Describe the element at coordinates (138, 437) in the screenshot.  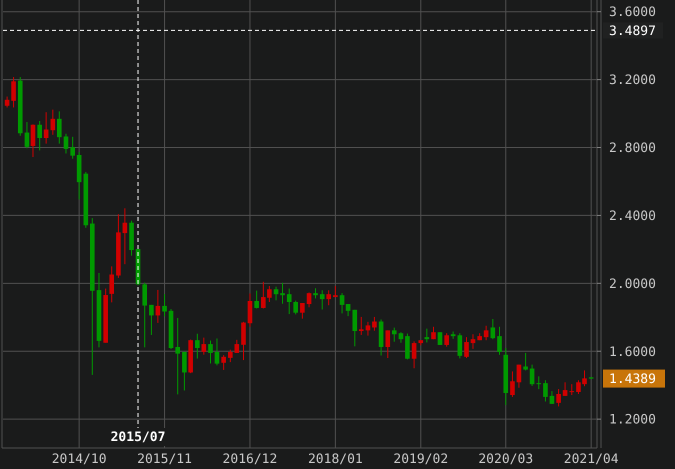
I see `ref-line-label: 2015/07` at that location.